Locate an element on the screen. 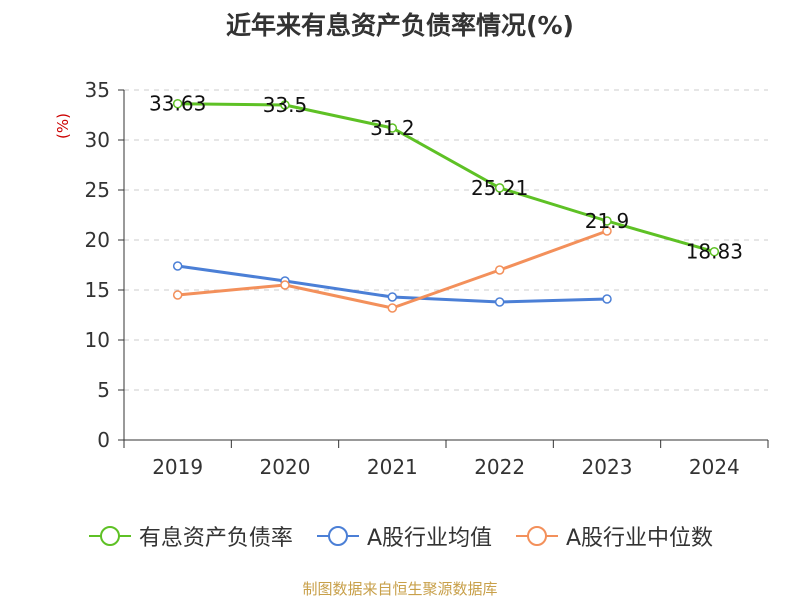  y-tick-label: 10 is located at coordinates (97, 340).